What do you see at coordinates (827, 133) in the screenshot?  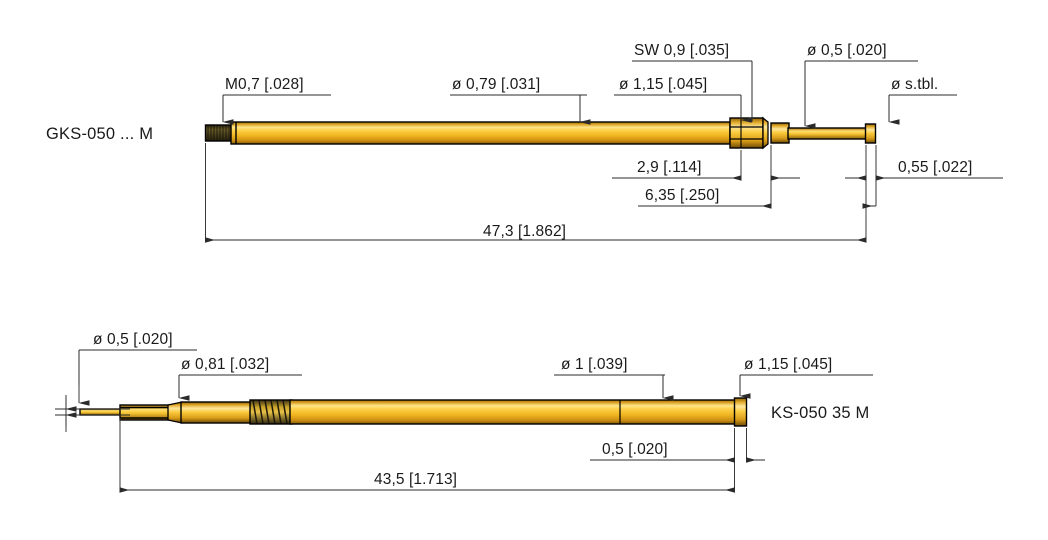 I see `plunger-shaft` at bounding box center [827, 133].